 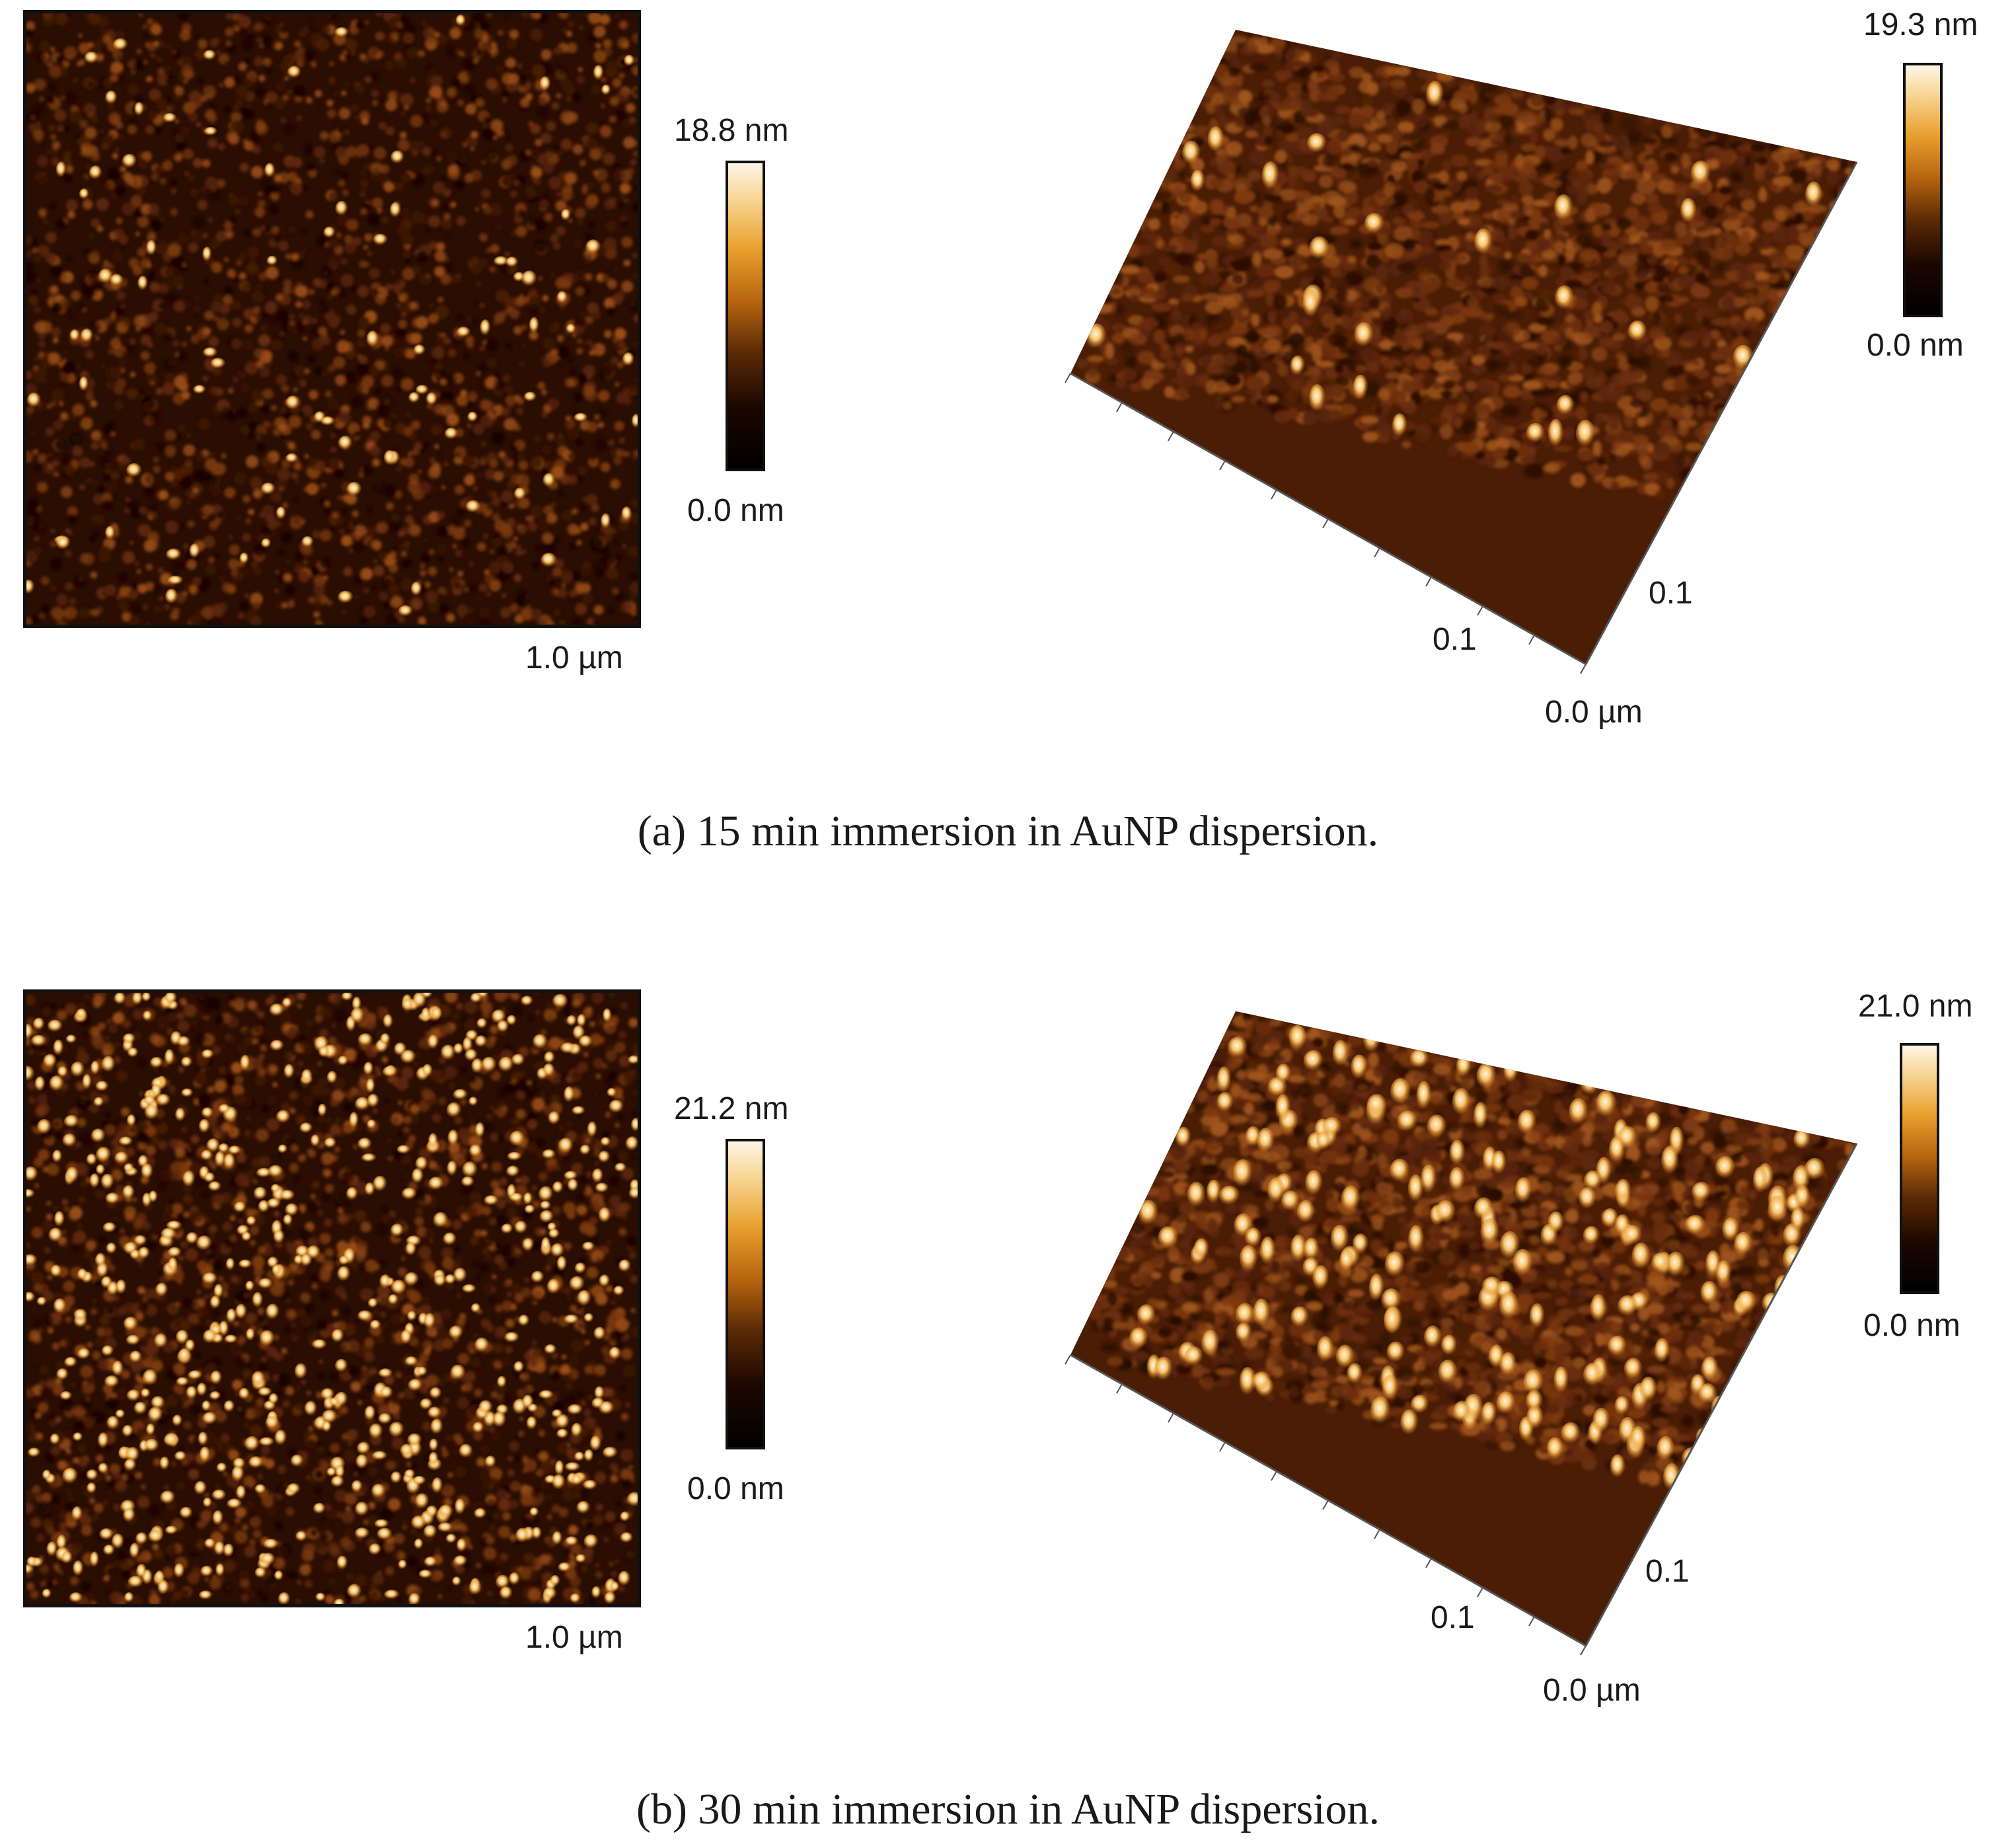 I want to click on axis-label-front-b: 0.1, so click(x=1453, y=1618).